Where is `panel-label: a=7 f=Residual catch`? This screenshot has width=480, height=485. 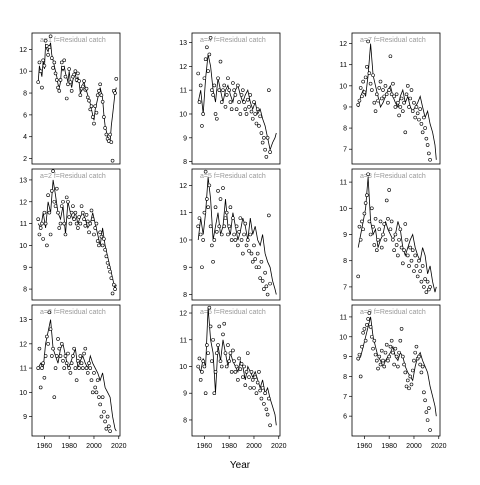 panel-label: a=7 f=Residual catch is located at coordinates (393, 40).